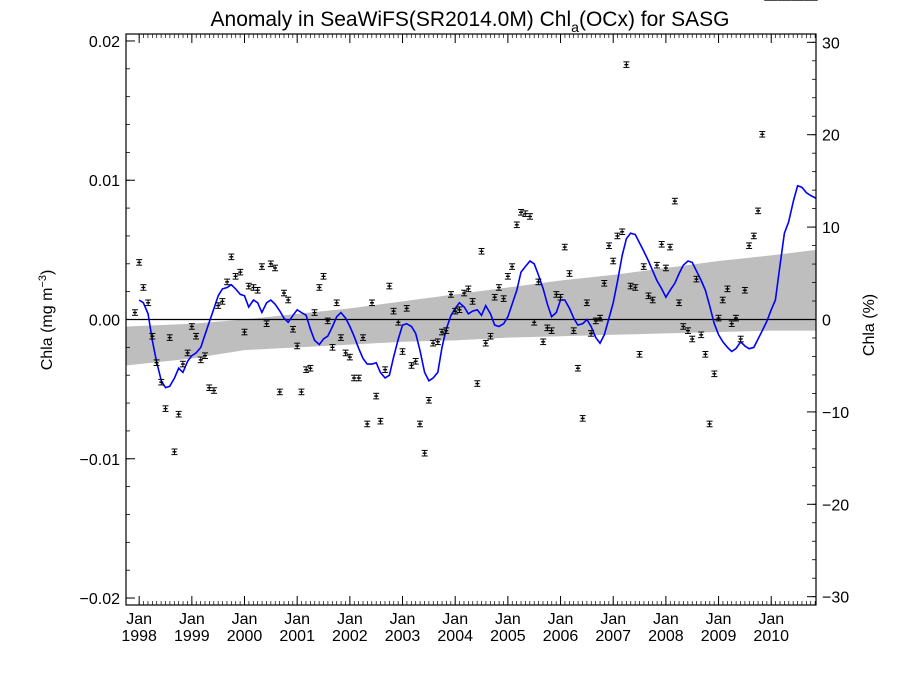 The image size is (900, 675). What do you see at coordinates (104, 181) in the screenshot?
I see `y-tick-label-left: 0.01` at bounding box center [104, 181].